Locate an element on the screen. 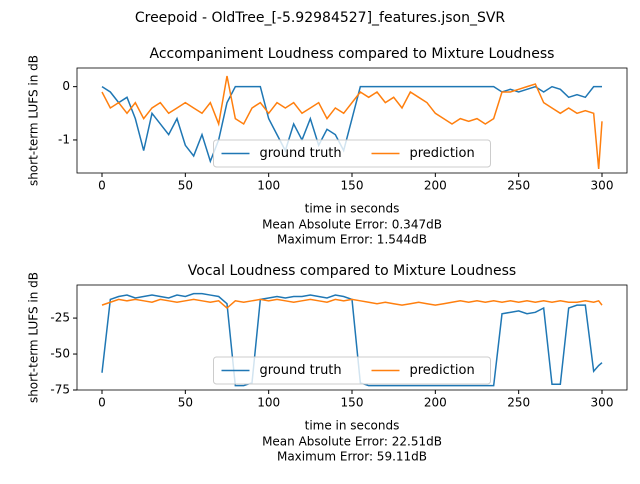  y-tick-label: -50 is located at coordinates (60, 354).